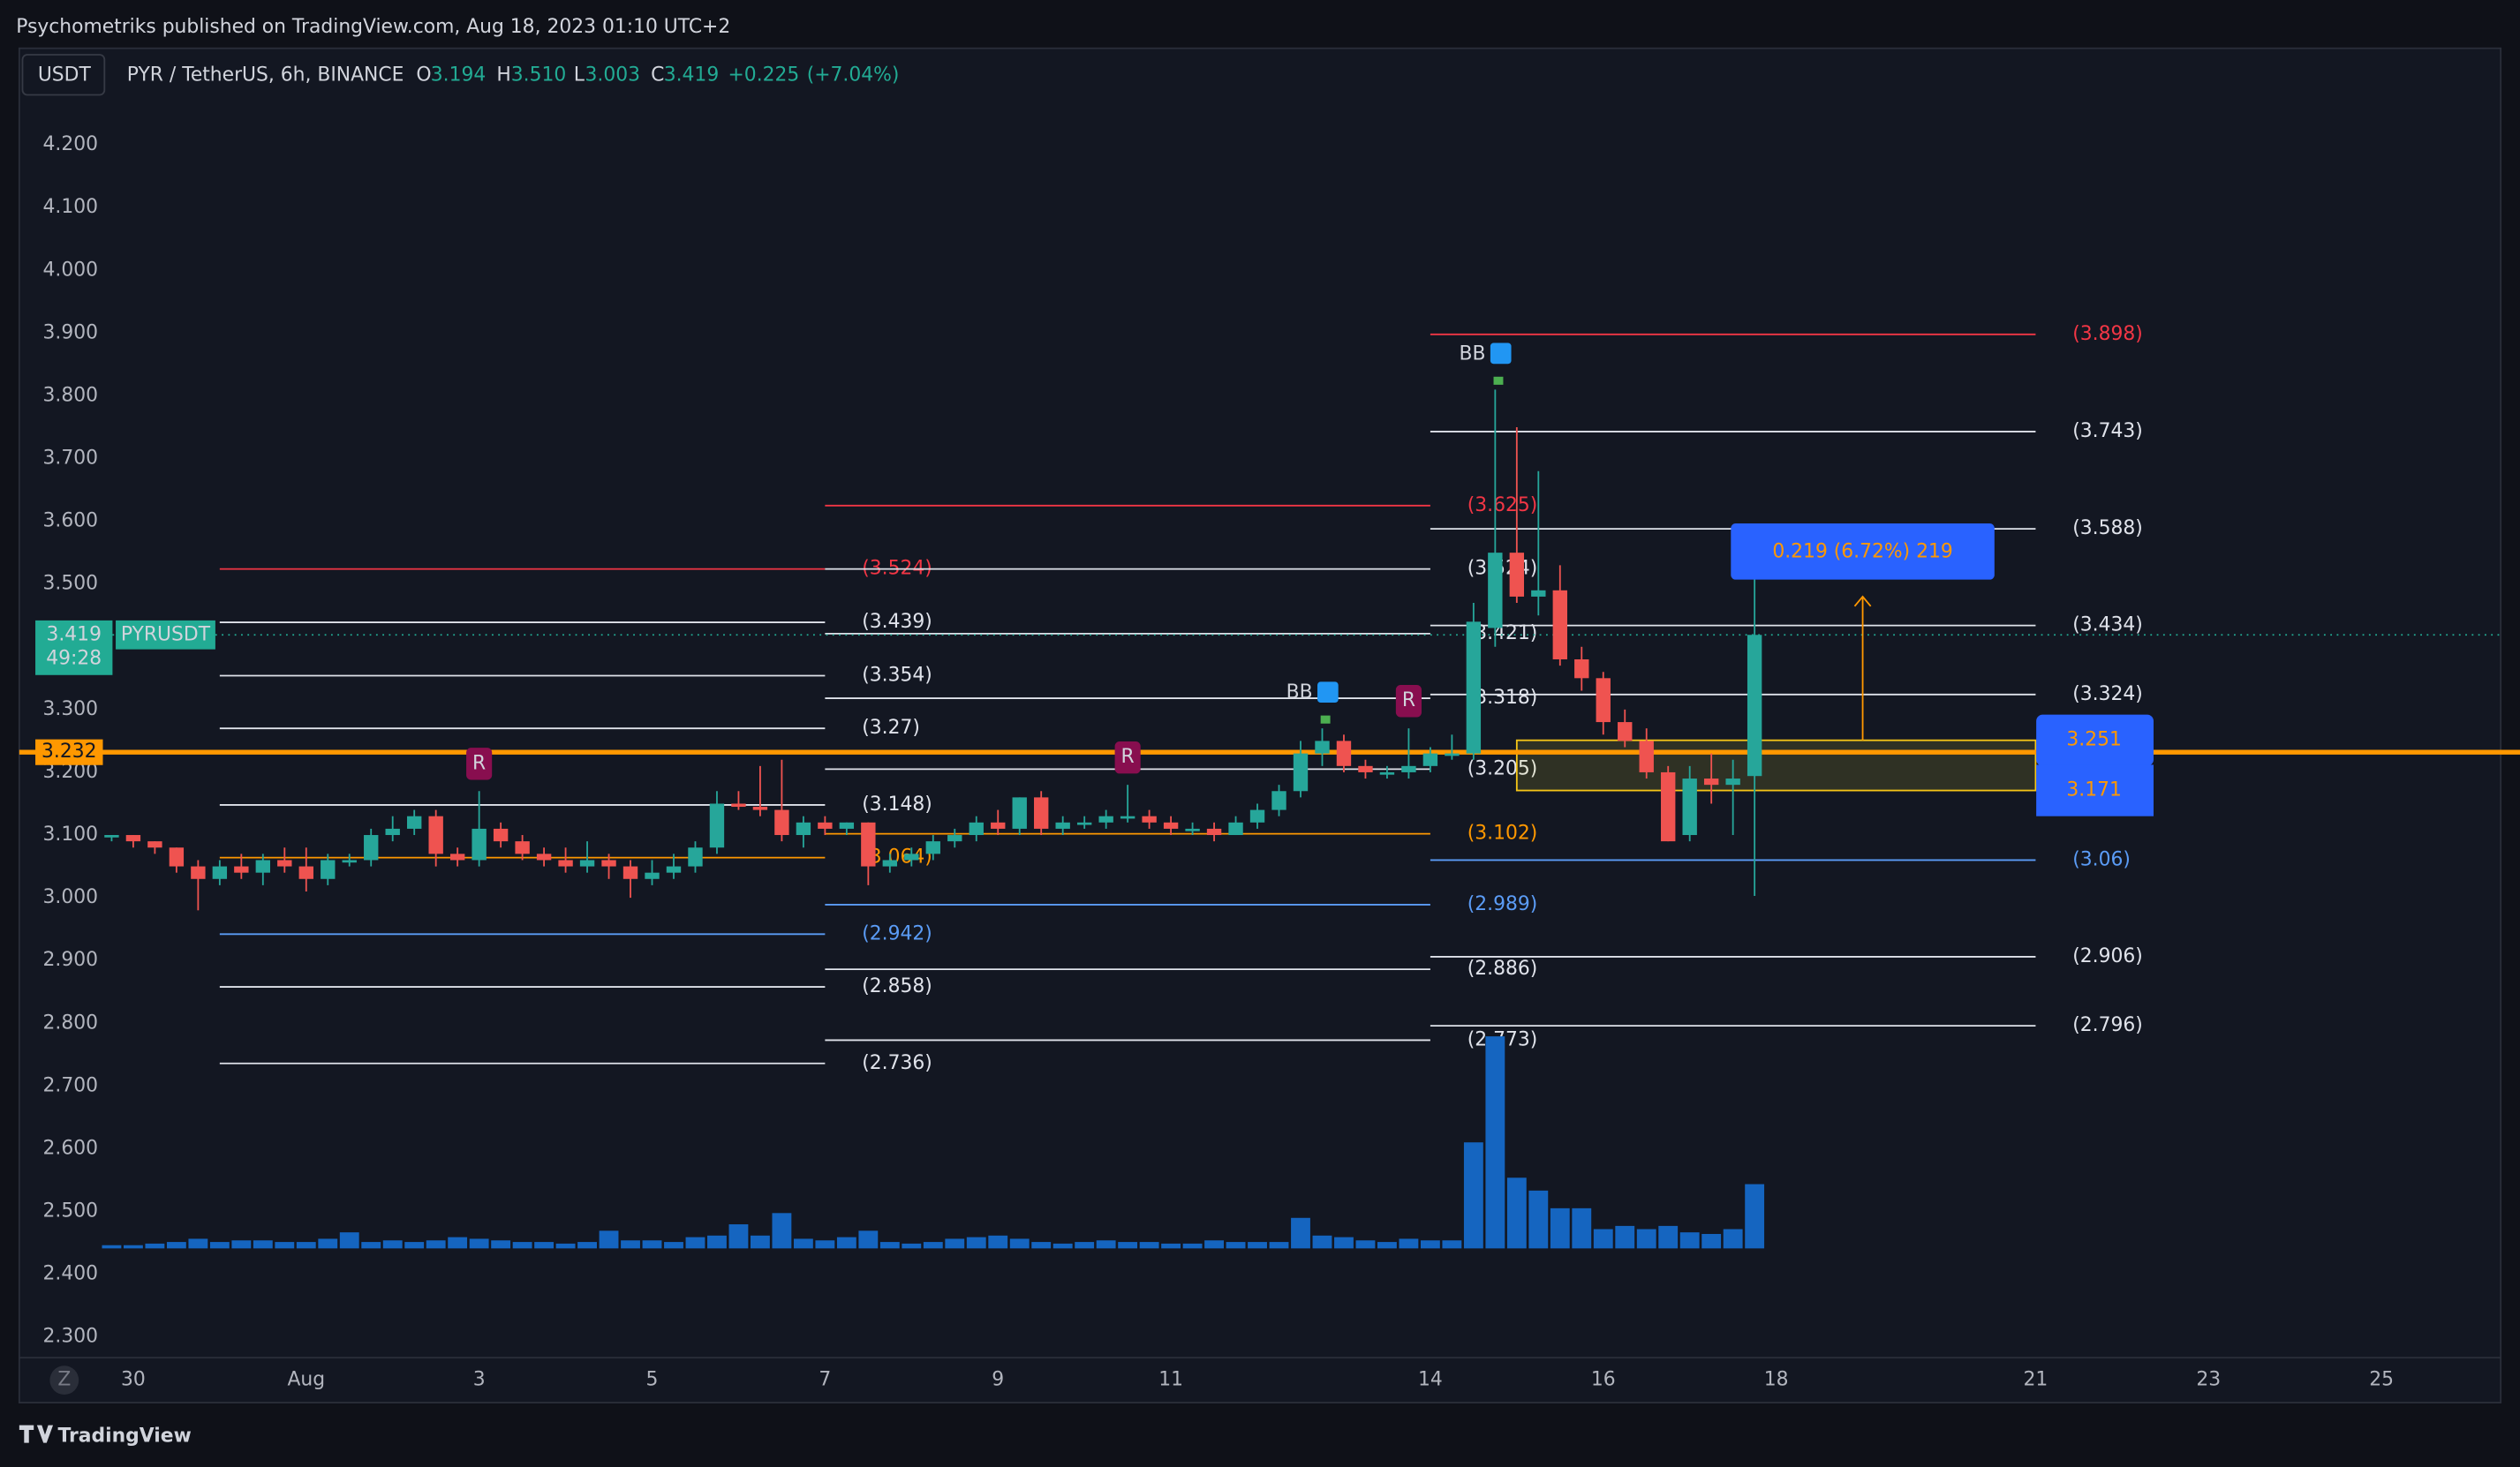  What do you see at coordinates (1862, 601) in the screenshot?
I see `measure-arrow-head` at bounding box center [1862, 601].